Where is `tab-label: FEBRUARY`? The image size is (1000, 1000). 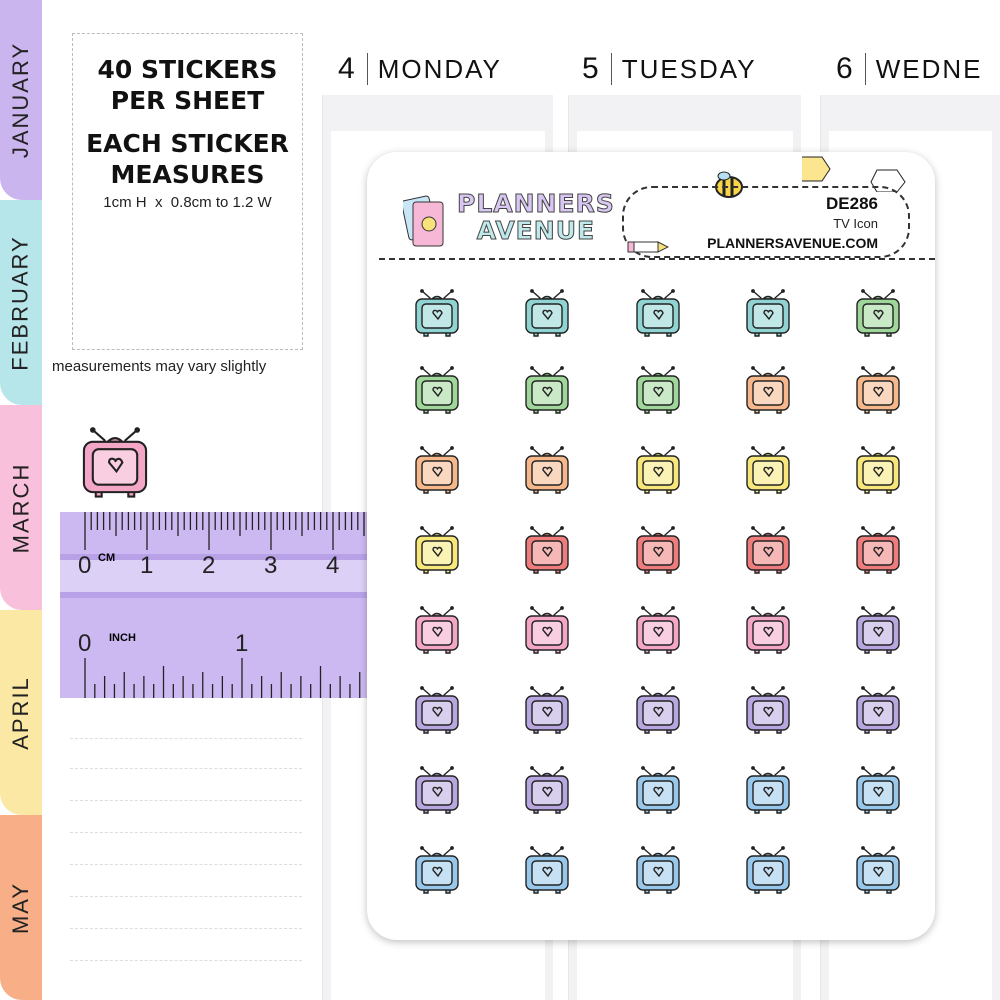
tab-label: FEBRUARY is located at coordinates (20, 302).